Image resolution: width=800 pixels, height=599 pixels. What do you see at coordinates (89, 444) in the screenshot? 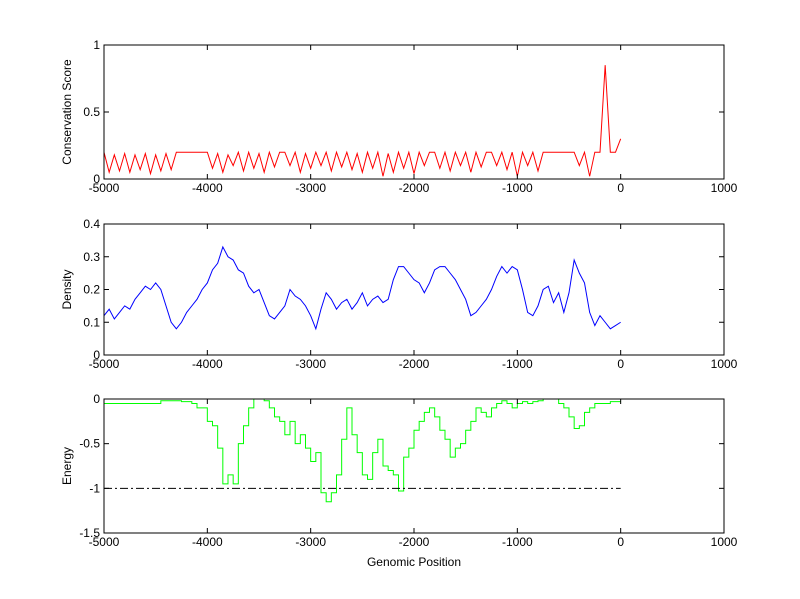
I see `y-tick-label: -0.5` at bounding box center [89, 444].